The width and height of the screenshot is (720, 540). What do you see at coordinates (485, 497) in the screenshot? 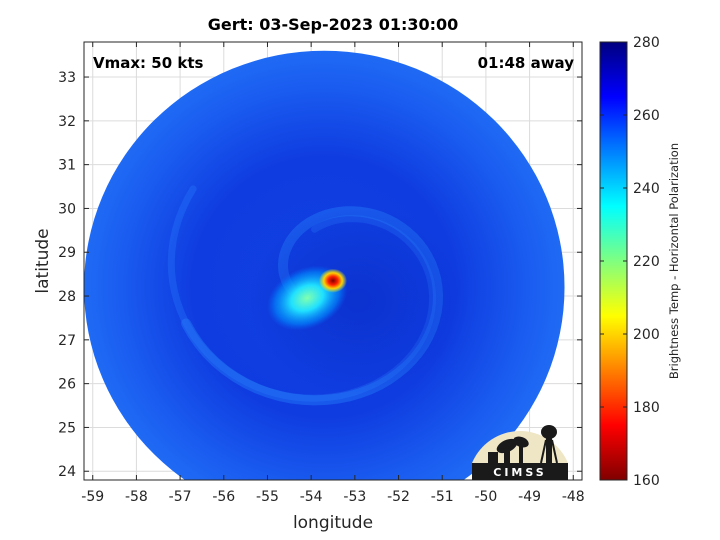
I see `x-tick-label: -50` at bounding box center [485, 497].